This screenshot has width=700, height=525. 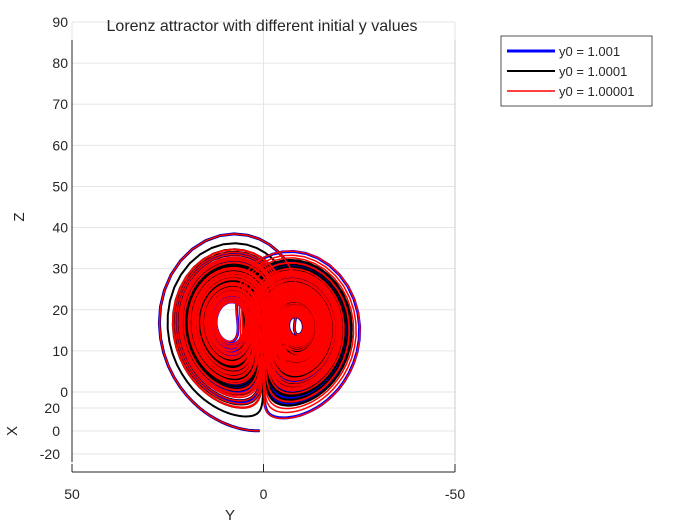 What do you see at coordinates (52, 408) in the screenshot?
I see `x-tick-label: 20` at bounding box center [52, 408].